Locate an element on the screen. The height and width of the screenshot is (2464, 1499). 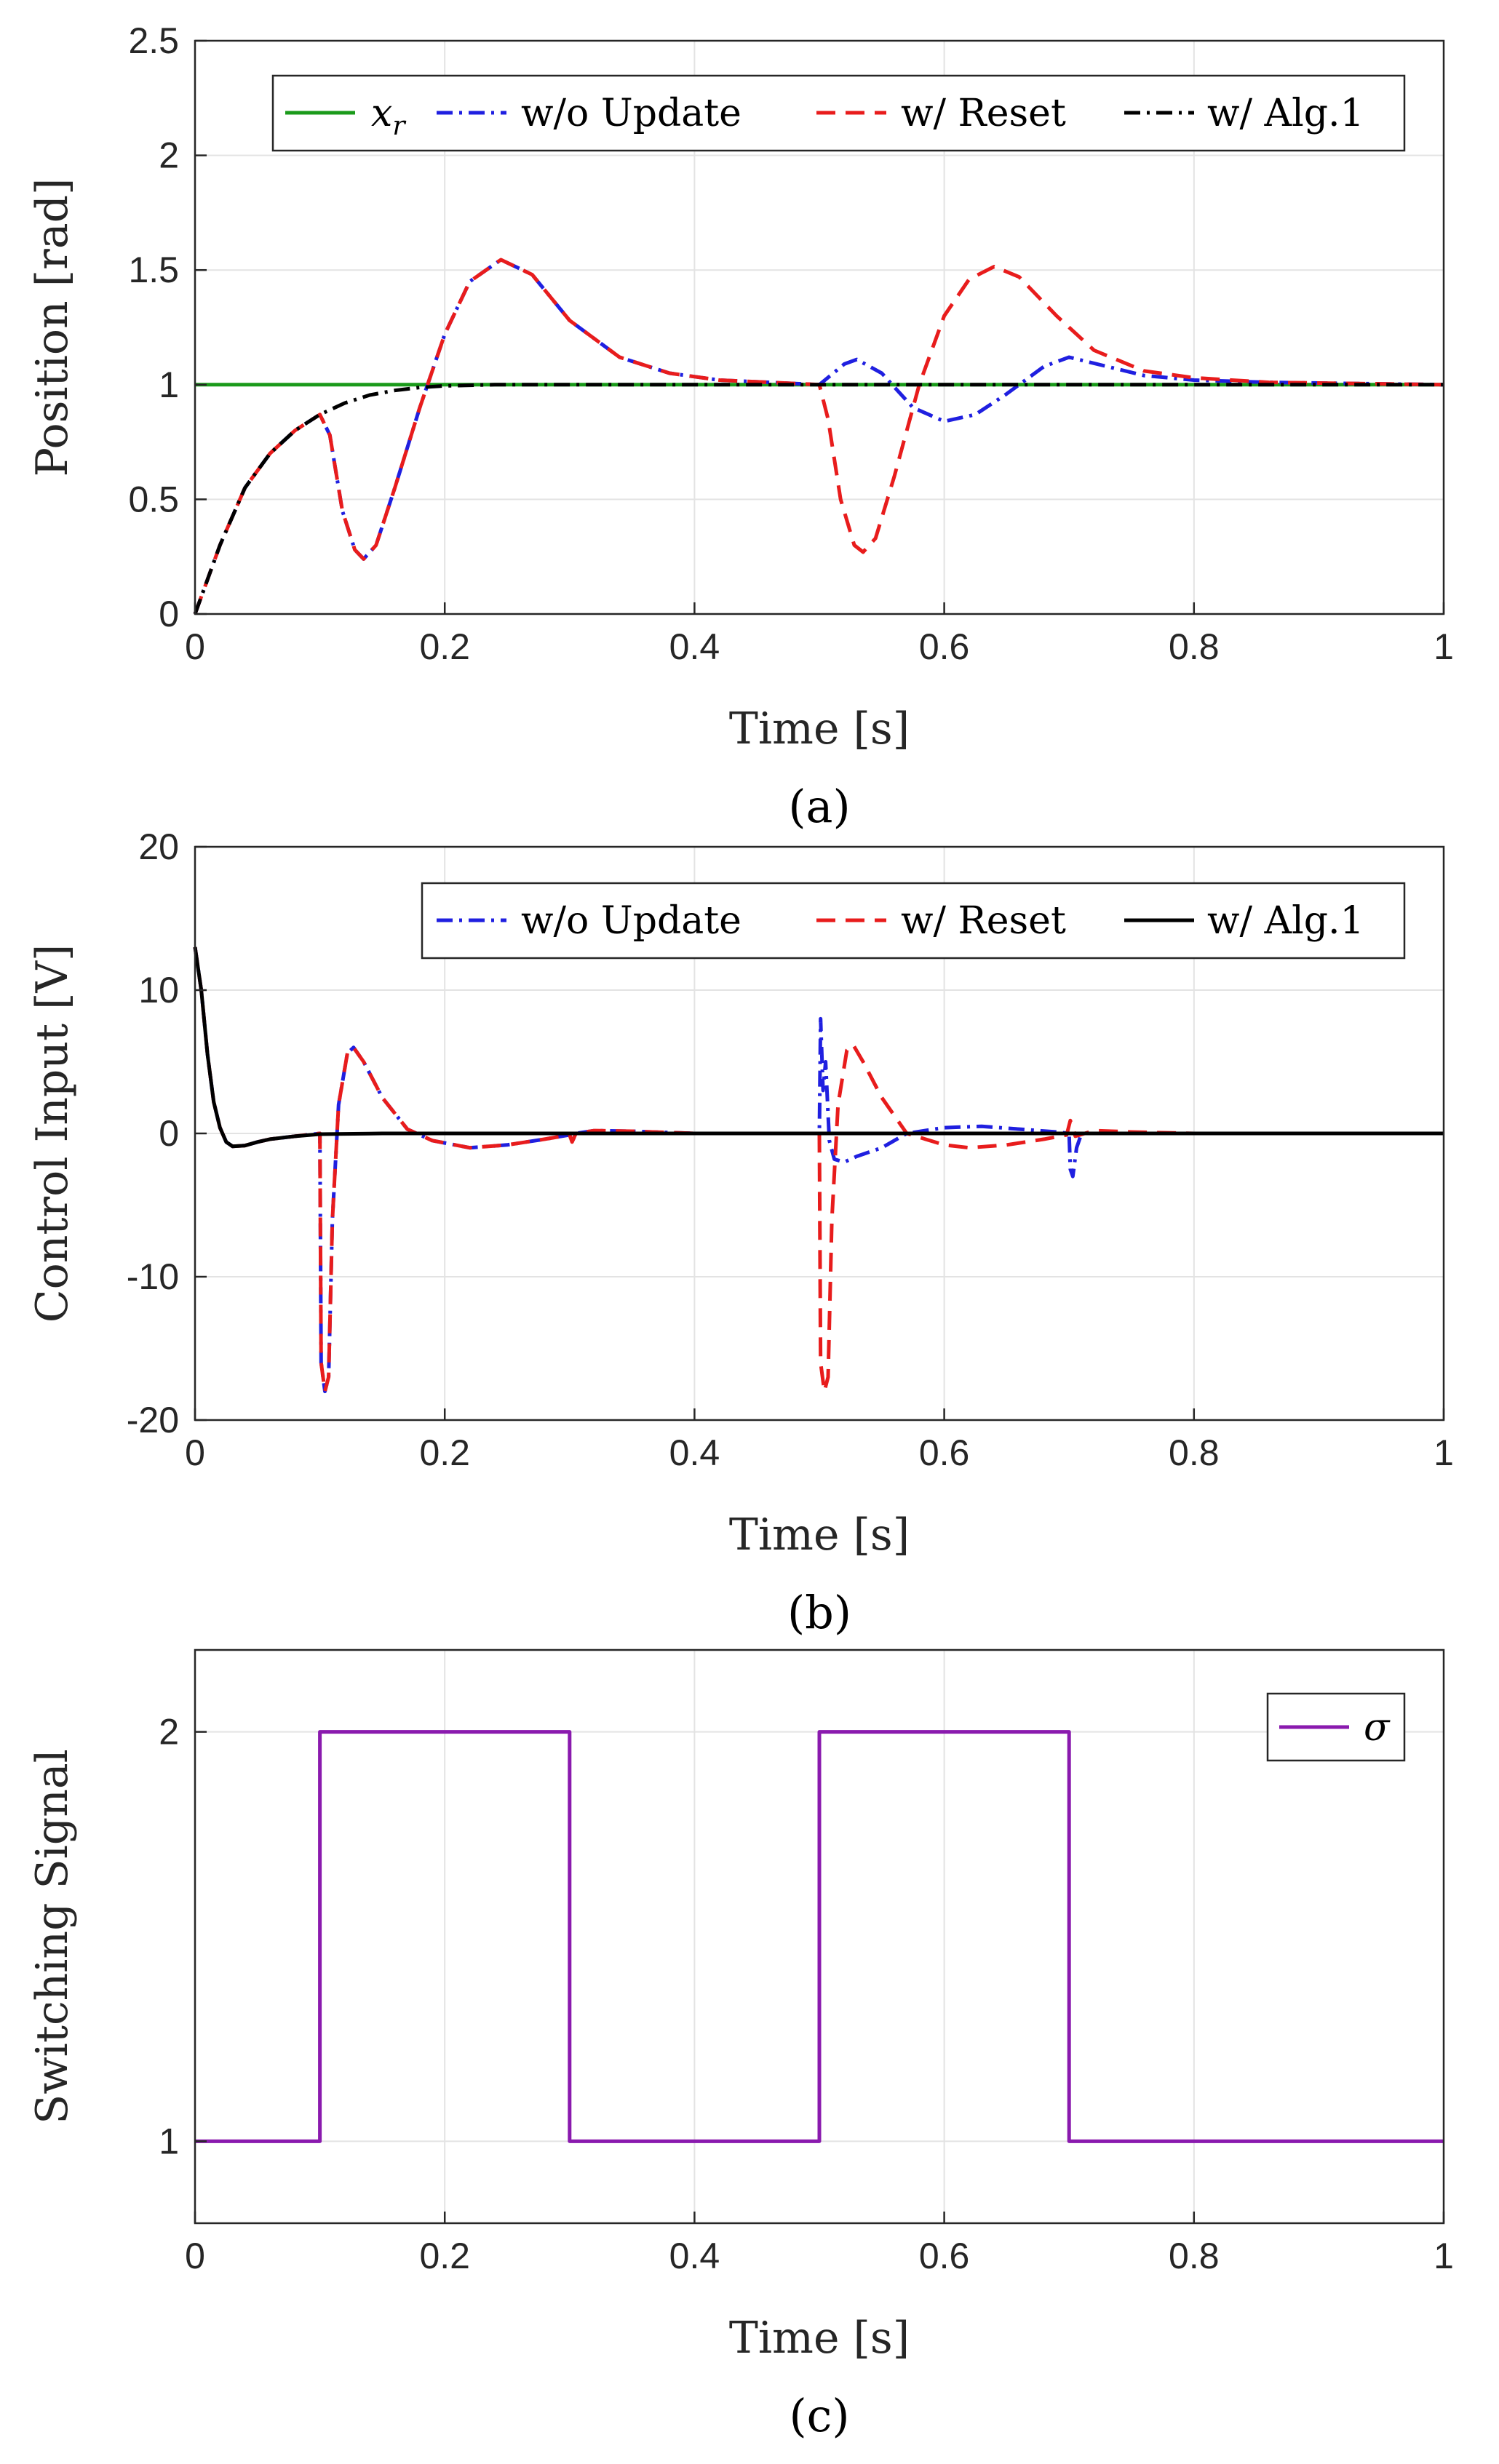
tick-label-y-a-1: 0.5 is located at coordinates (153, 499).